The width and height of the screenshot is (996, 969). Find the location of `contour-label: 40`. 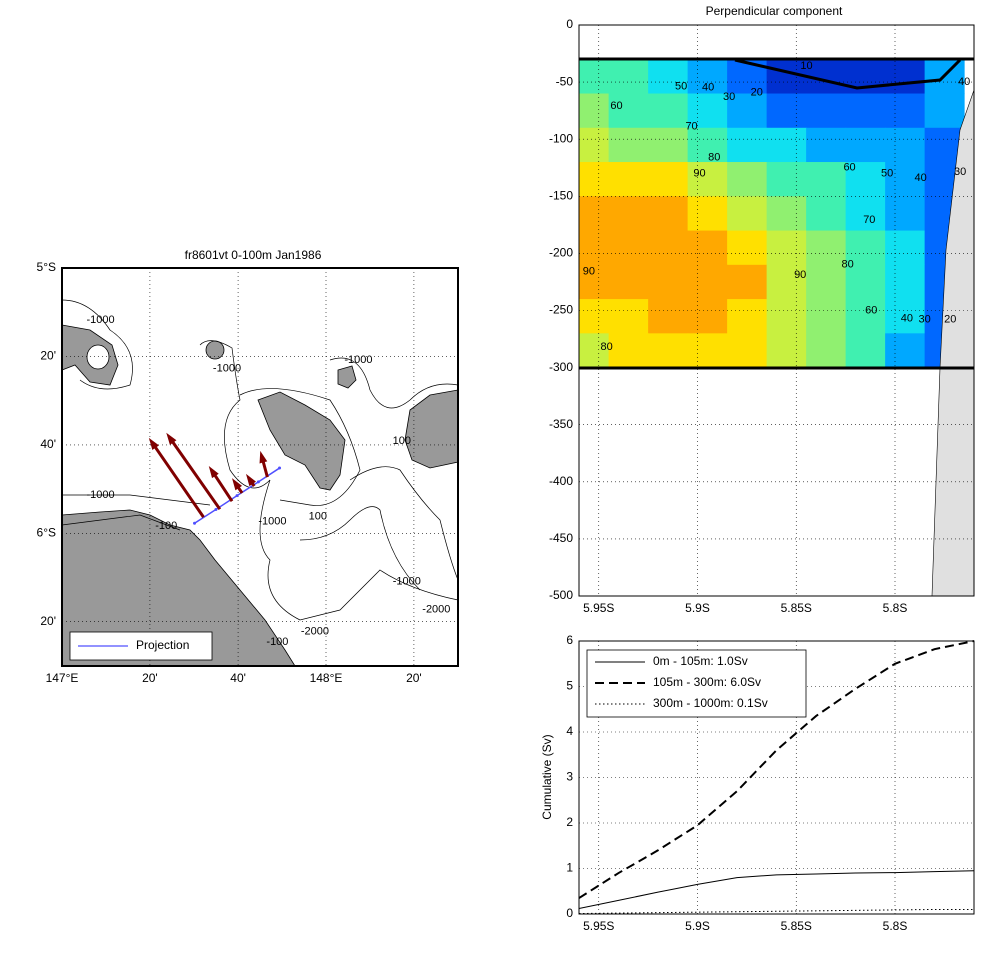

contour-label: 40 is located at coordinates (907, 318).